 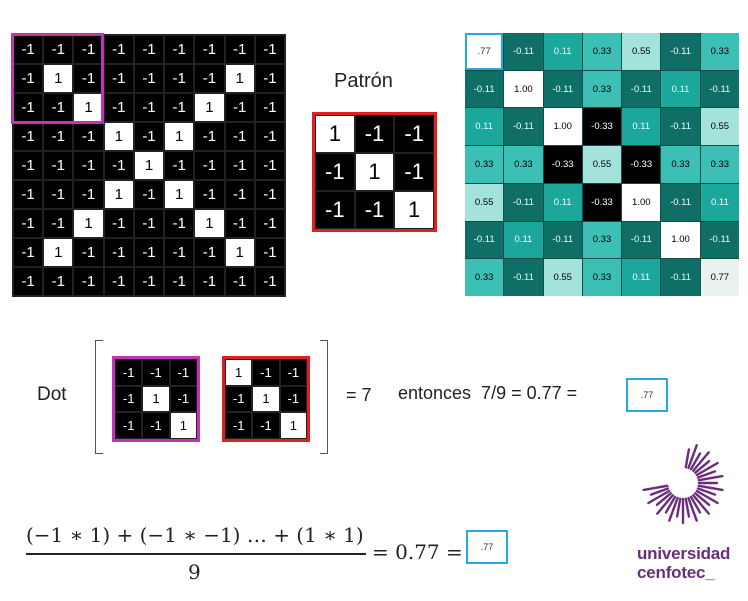 I want to click on pattern-label: Patrón, so click(x=363, y=81).